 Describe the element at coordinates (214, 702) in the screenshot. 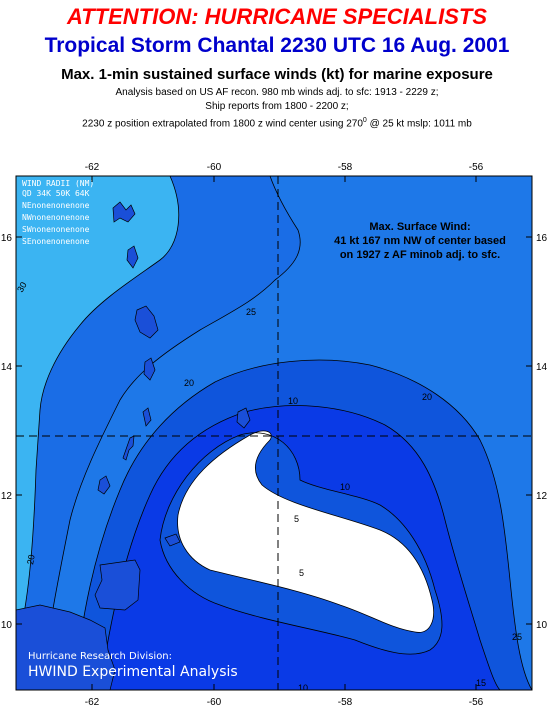

I see `lon-label-bottom: -60` at that location.